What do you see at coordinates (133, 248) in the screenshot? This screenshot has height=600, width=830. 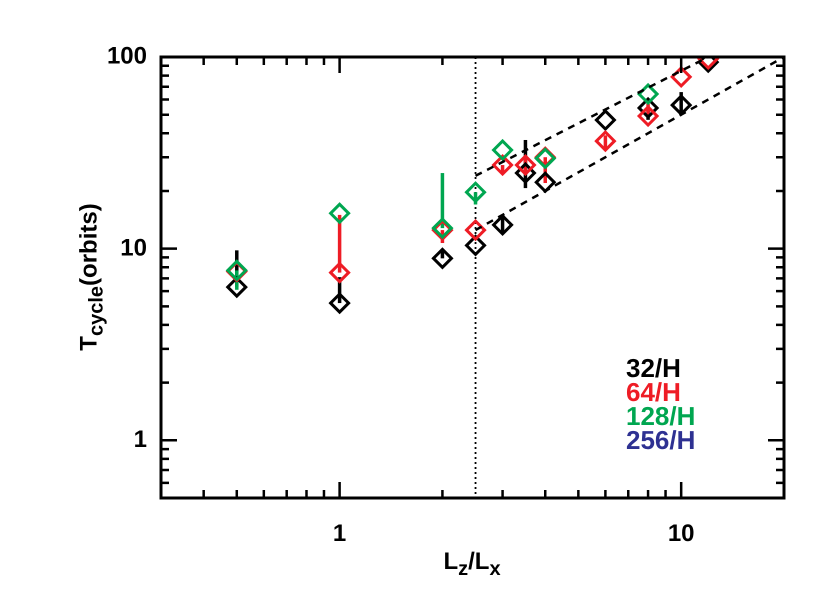 I see `y-tick-label: 10` at bounding box center [133, 248].